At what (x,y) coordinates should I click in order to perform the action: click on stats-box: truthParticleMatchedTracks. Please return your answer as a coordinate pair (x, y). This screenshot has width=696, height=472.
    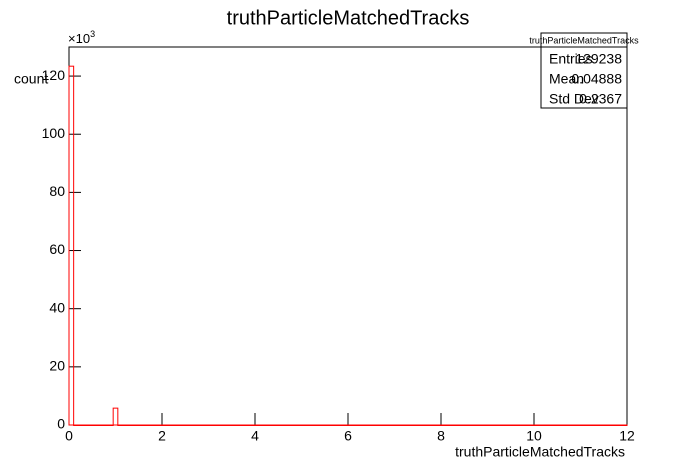
    Looking at the image, I should click on (584, 70).